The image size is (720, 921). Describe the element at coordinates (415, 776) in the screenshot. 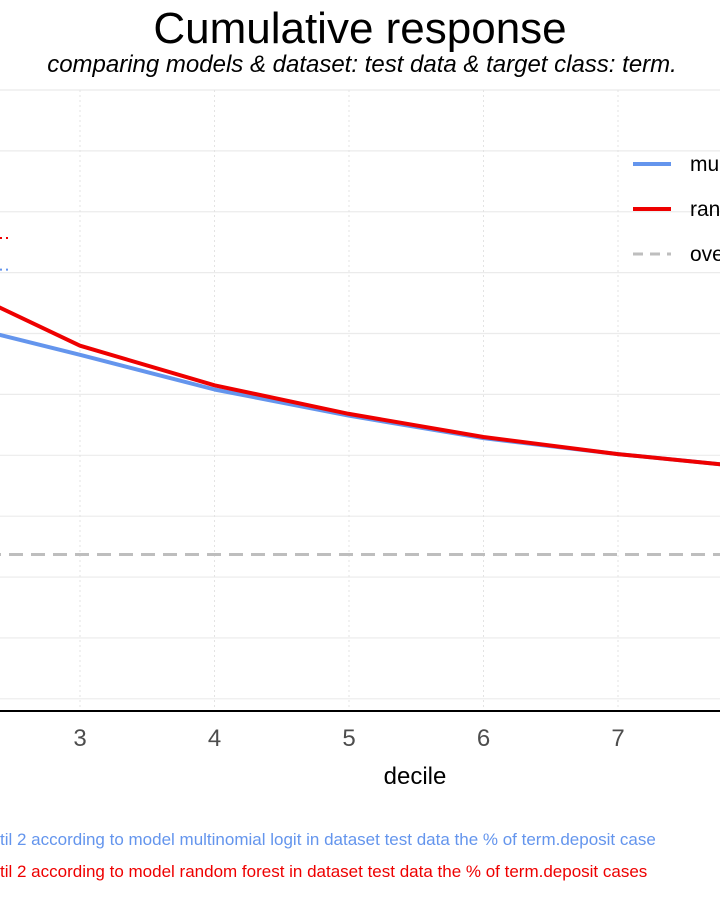

I see `x-axis-title: decile` at that location.